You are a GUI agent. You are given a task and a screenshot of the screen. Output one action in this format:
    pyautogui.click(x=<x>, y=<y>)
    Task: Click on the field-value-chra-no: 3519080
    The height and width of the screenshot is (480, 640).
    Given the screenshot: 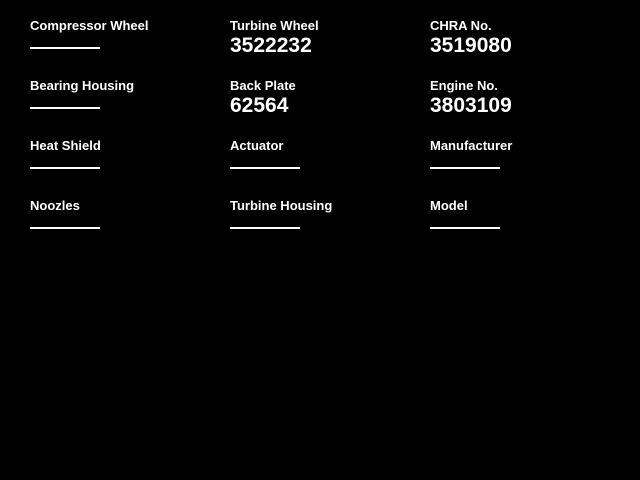 What is the action you would take?
    pyautogui.click(x=471, y=45)
    